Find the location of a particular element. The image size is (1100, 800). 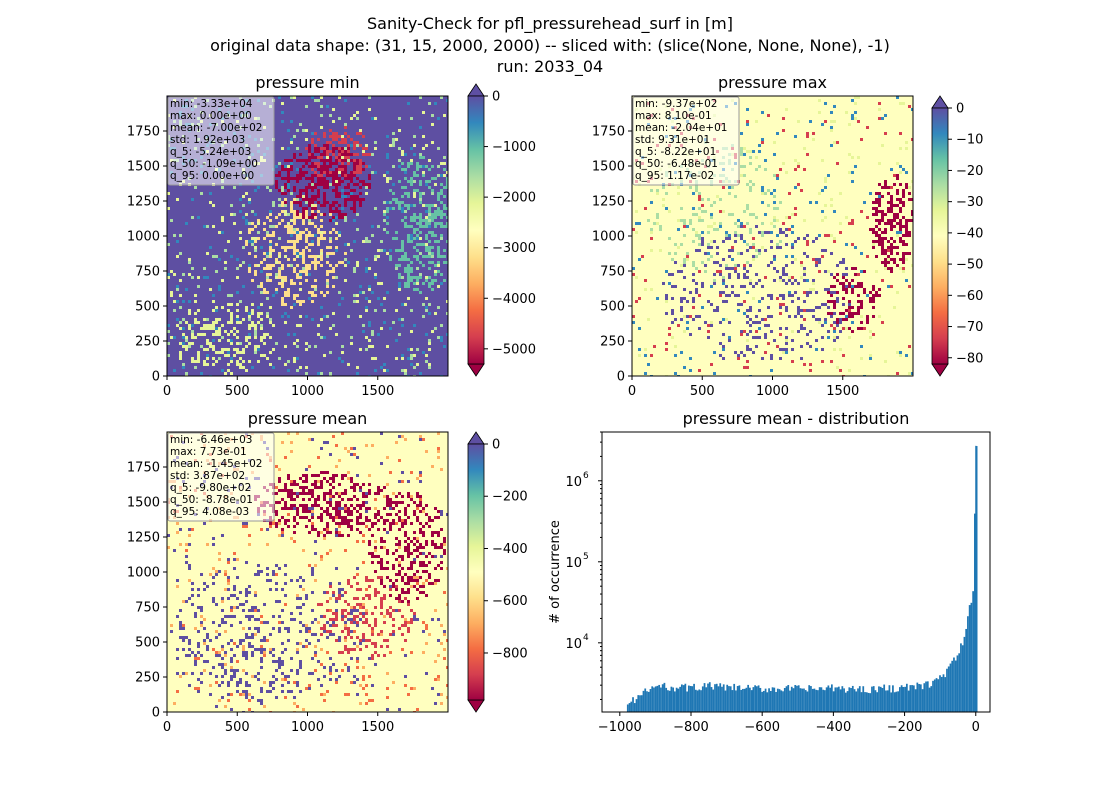

y-tick-exponent: 6 is located at coordinates (586, 476).